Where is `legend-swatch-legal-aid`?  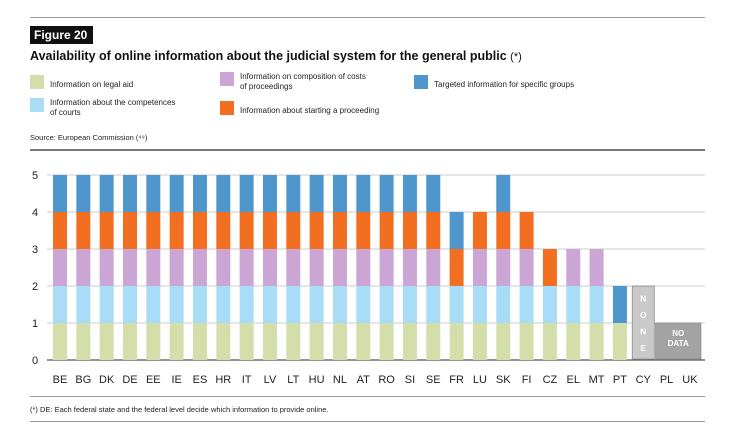 legend-swatch-legal-aid is located at coordinates (37, 82).